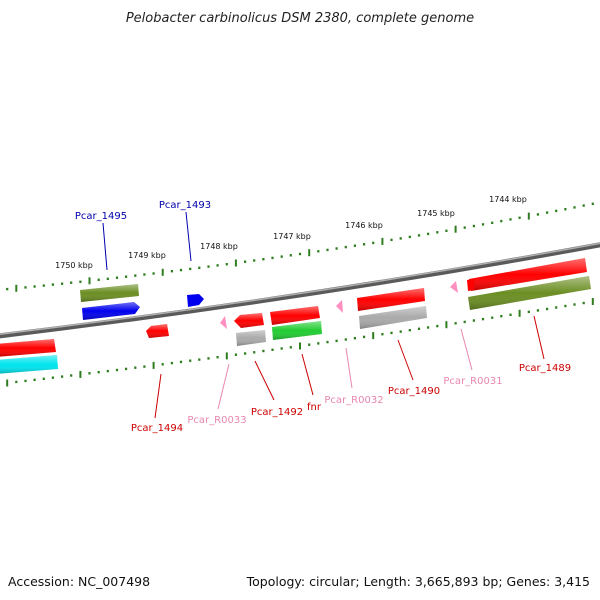 The width and height of the screenshot is (600, 600). Describe the element at coordinates (436, 213) in the screenshot. I see `kbp-label-1745: 1745 kbp` at that location.